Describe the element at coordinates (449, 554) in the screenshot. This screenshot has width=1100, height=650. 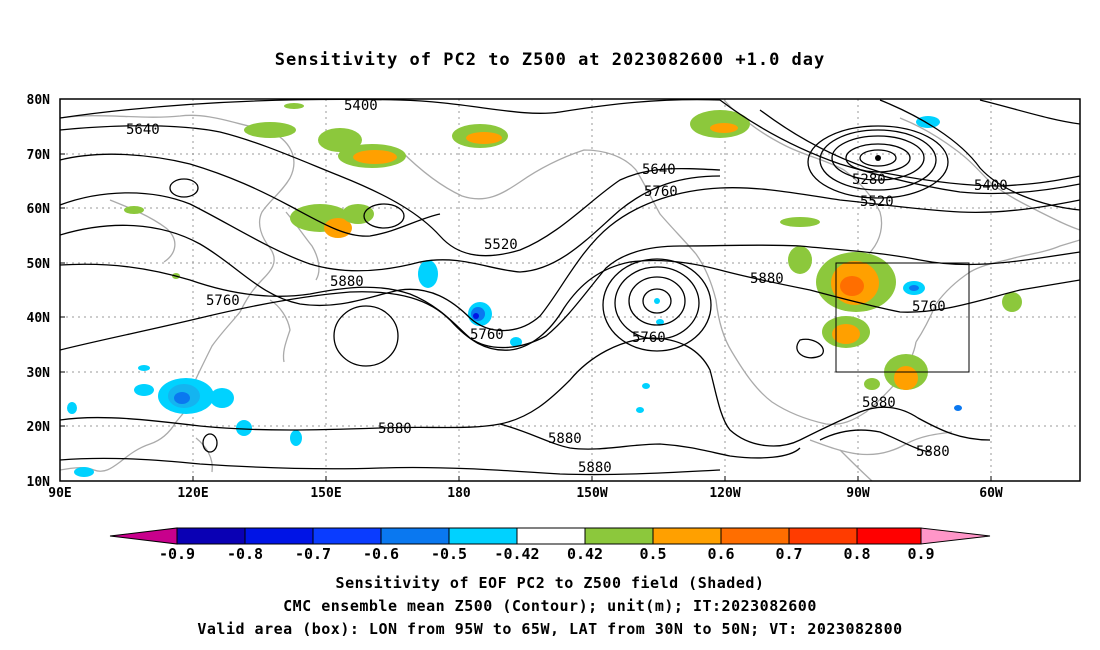
I see `colorbar-label: -0.5` at that location.